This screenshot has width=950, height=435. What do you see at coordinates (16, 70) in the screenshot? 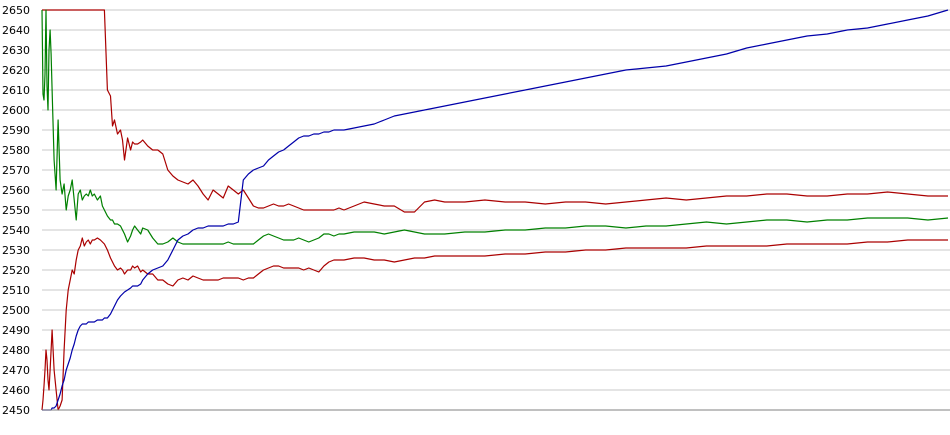
I see `y-tick-label: 2620` at bounding box center [16, 70].